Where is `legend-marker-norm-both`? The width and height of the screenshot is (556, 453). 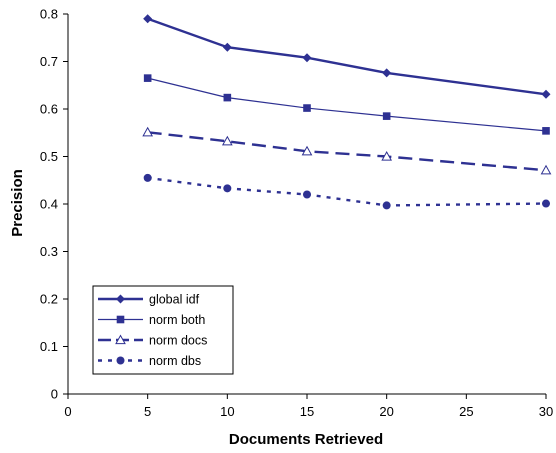
legend-marker-norm-both is located at coordinates (120, 319).